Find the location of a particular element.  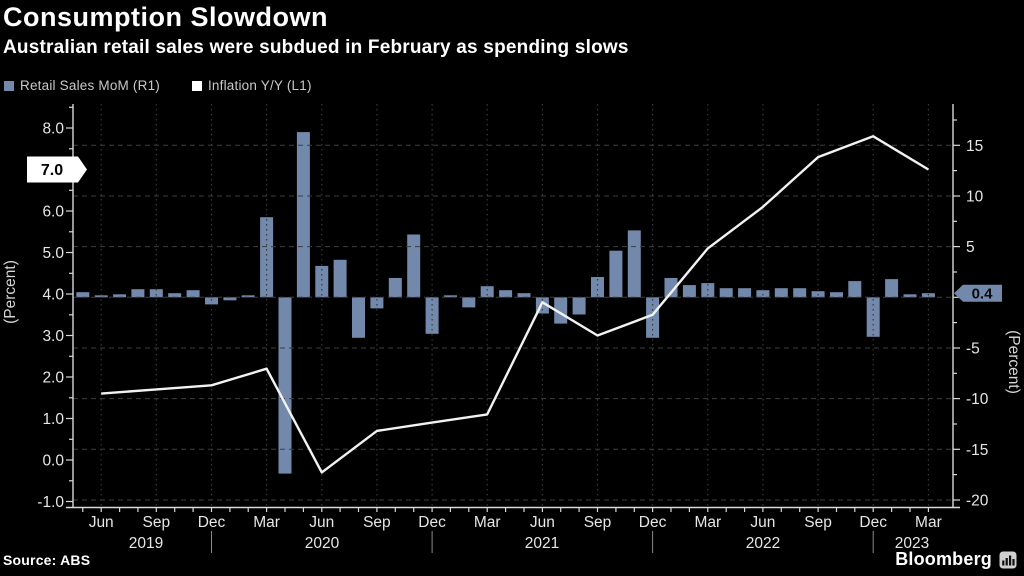

legend-label: Inflation Y/Y (L1) is located at coordinates (259, 85).